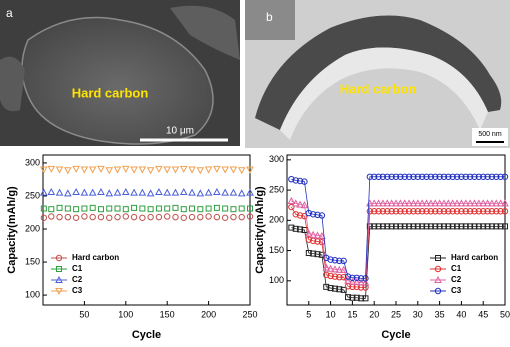 This screenshot has height=347, width=510. What do you see at coordinates (505, 314) in the screenshot?
I see `x-tick-label: 50` at bounding box center [505, 314].